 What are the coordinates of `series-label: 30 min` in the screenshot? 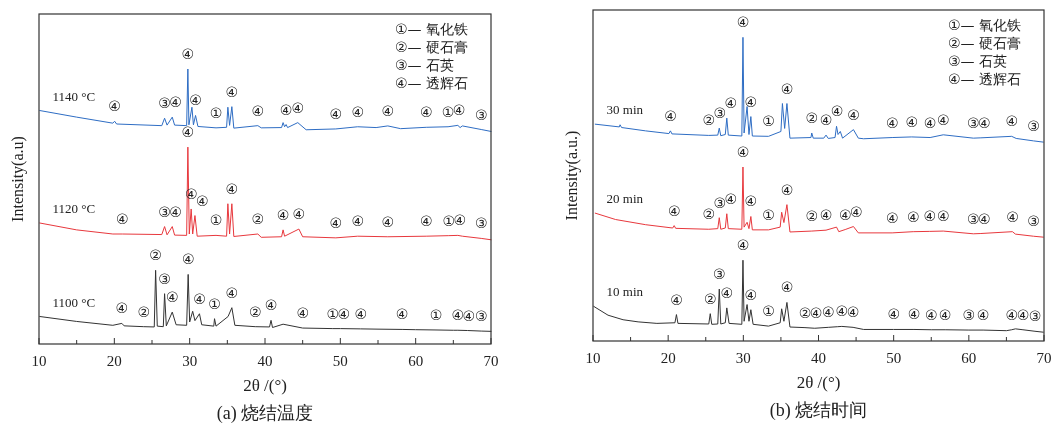 It's located at (625, 109).